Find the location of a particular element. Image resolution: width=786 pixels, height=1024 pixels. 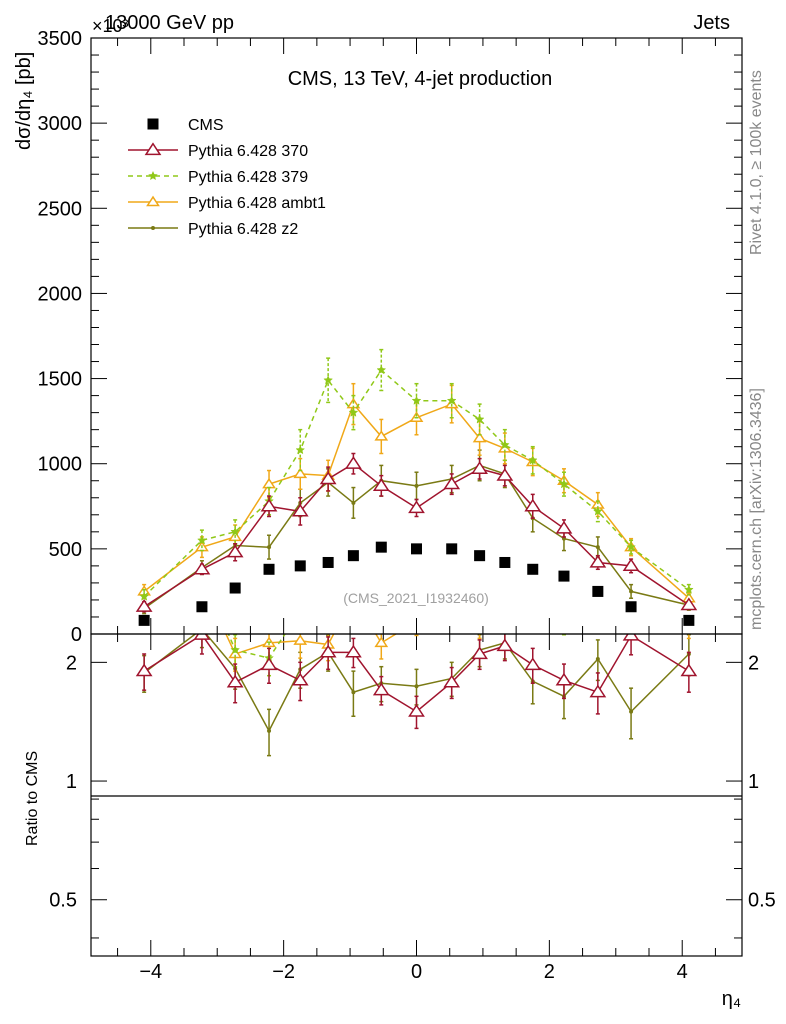

legend-item: CMS is located at coordinates (185, 125).